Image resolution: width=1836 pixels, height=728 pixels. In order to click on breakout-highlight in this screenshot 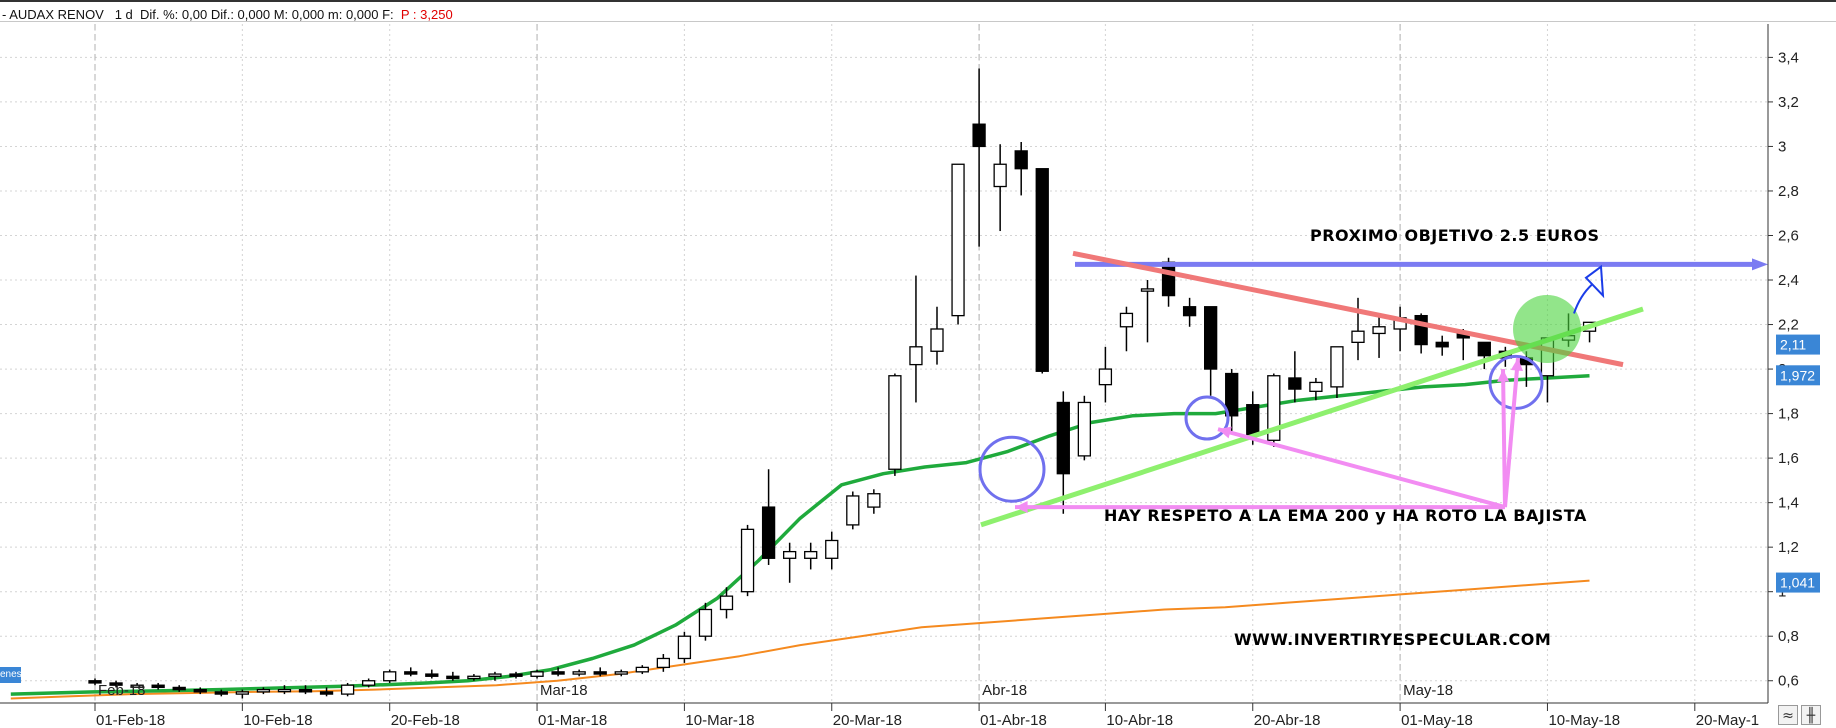, I will do `click(1547, 328)`.